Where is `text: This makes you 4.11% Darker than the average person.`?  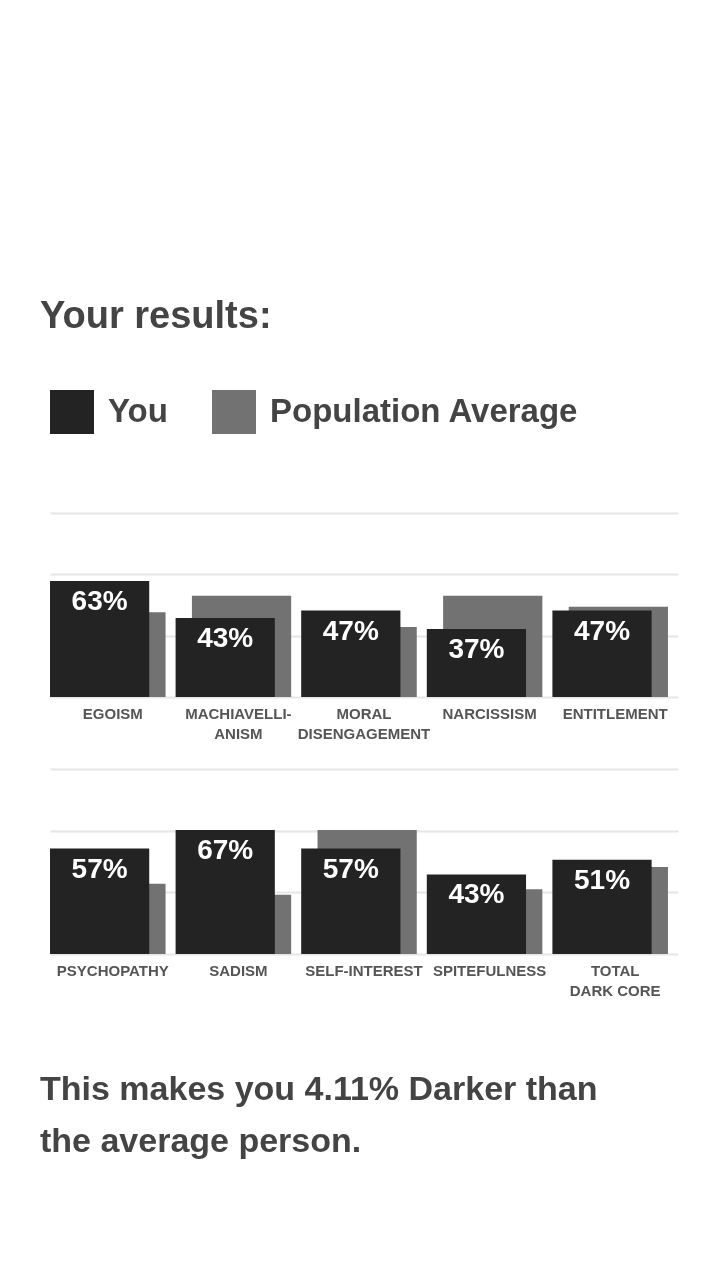
text: This makes you 4.11% Darker than the average person. is located at coordinates (319, 1114).